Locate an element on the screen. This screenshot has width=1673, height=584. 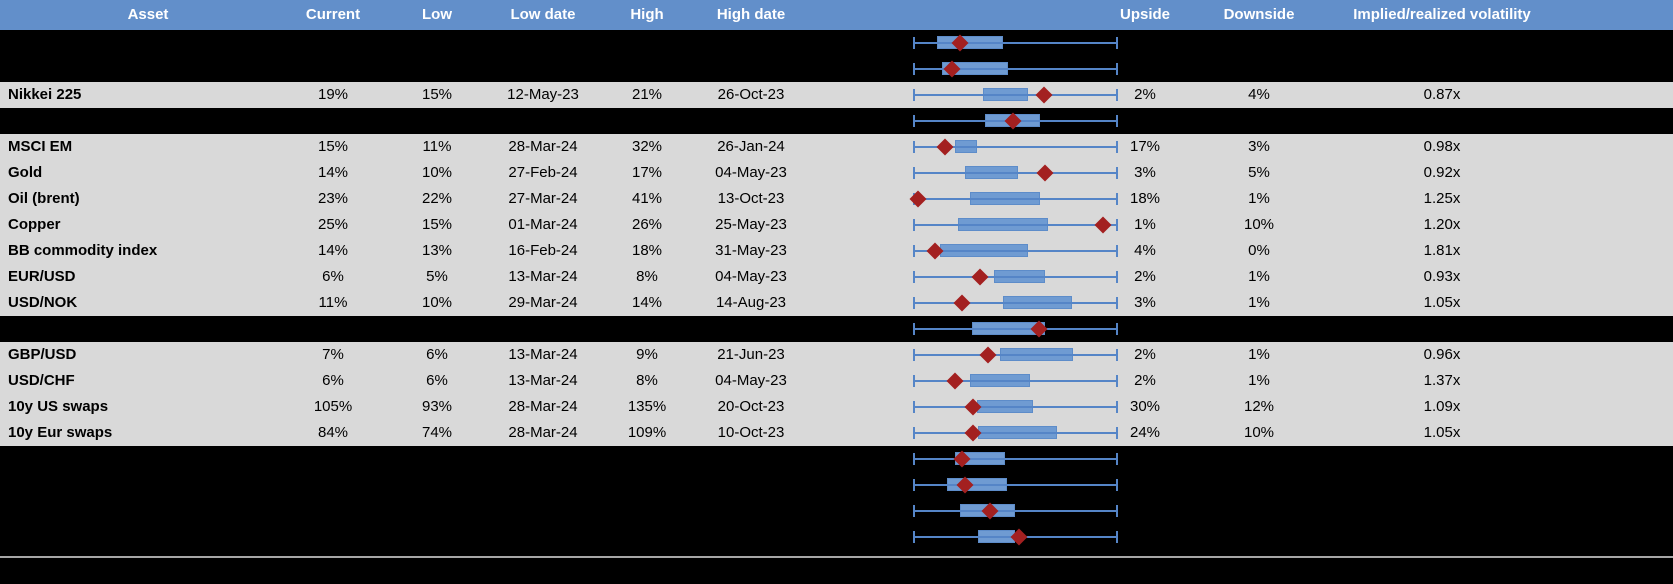
implied-realized-vol-cell: 0.92x is located at coordinates (1442, 172).